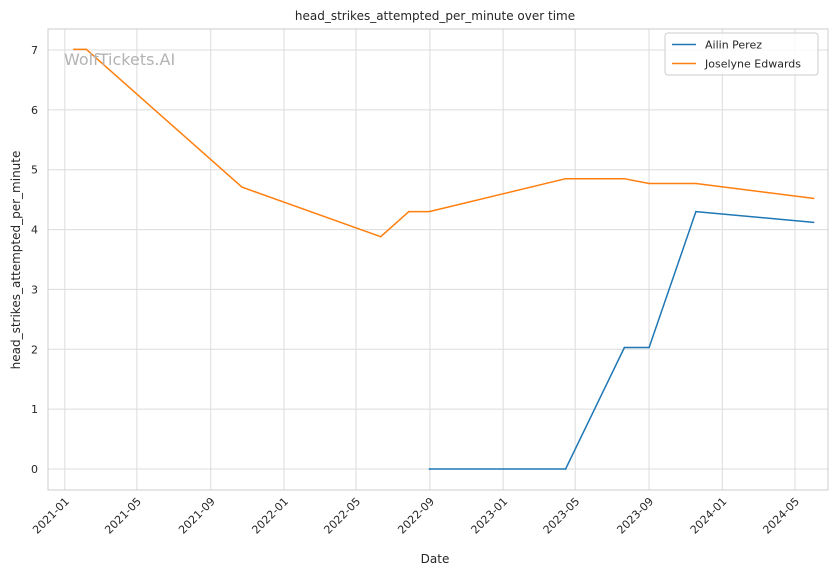 The width and height of the screenshot is (832, 575). Describe the element at coordinates (752, 64) in the screenshot. I see `legend-label-joselyne-edwards: Joselyne Edwards` at that location.